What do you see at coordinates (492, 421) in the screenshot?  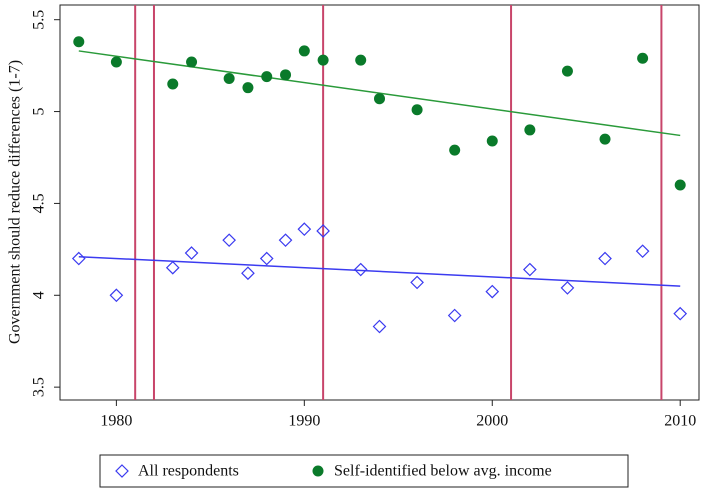 I see `x-tick-label: 2000` at bounding box center [492, 421].